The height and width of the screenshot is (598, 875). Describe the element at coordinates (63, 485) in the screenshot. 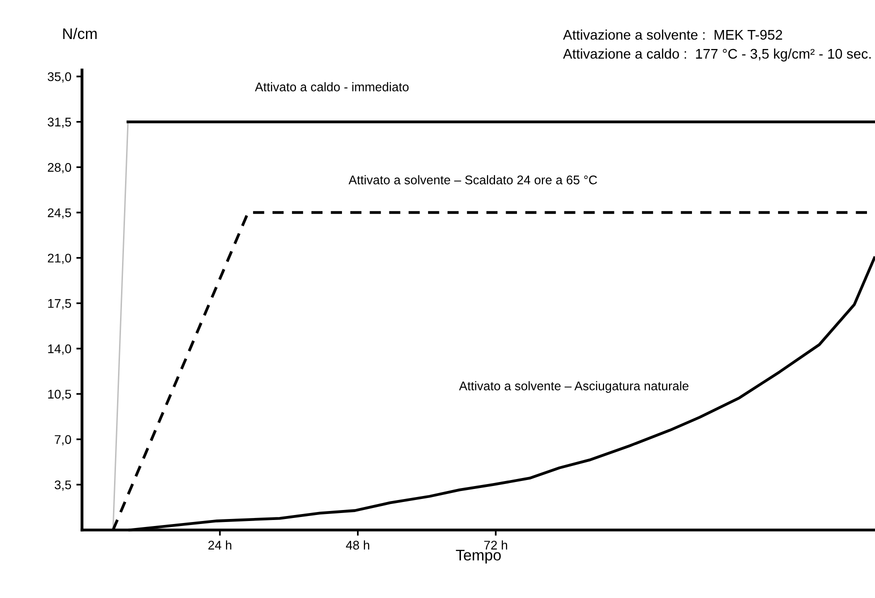

I see `y-tick-label: 3,5` at that location.